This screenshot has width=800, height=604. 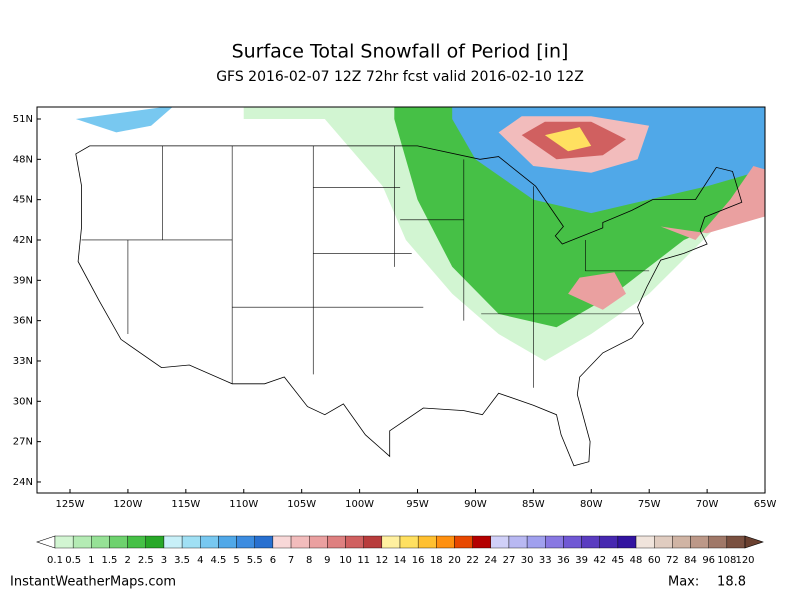 What do you see at coordinates (127, 504) in the screenshot?
I see `lon-label: 120W` at bounding box center [127, 504].